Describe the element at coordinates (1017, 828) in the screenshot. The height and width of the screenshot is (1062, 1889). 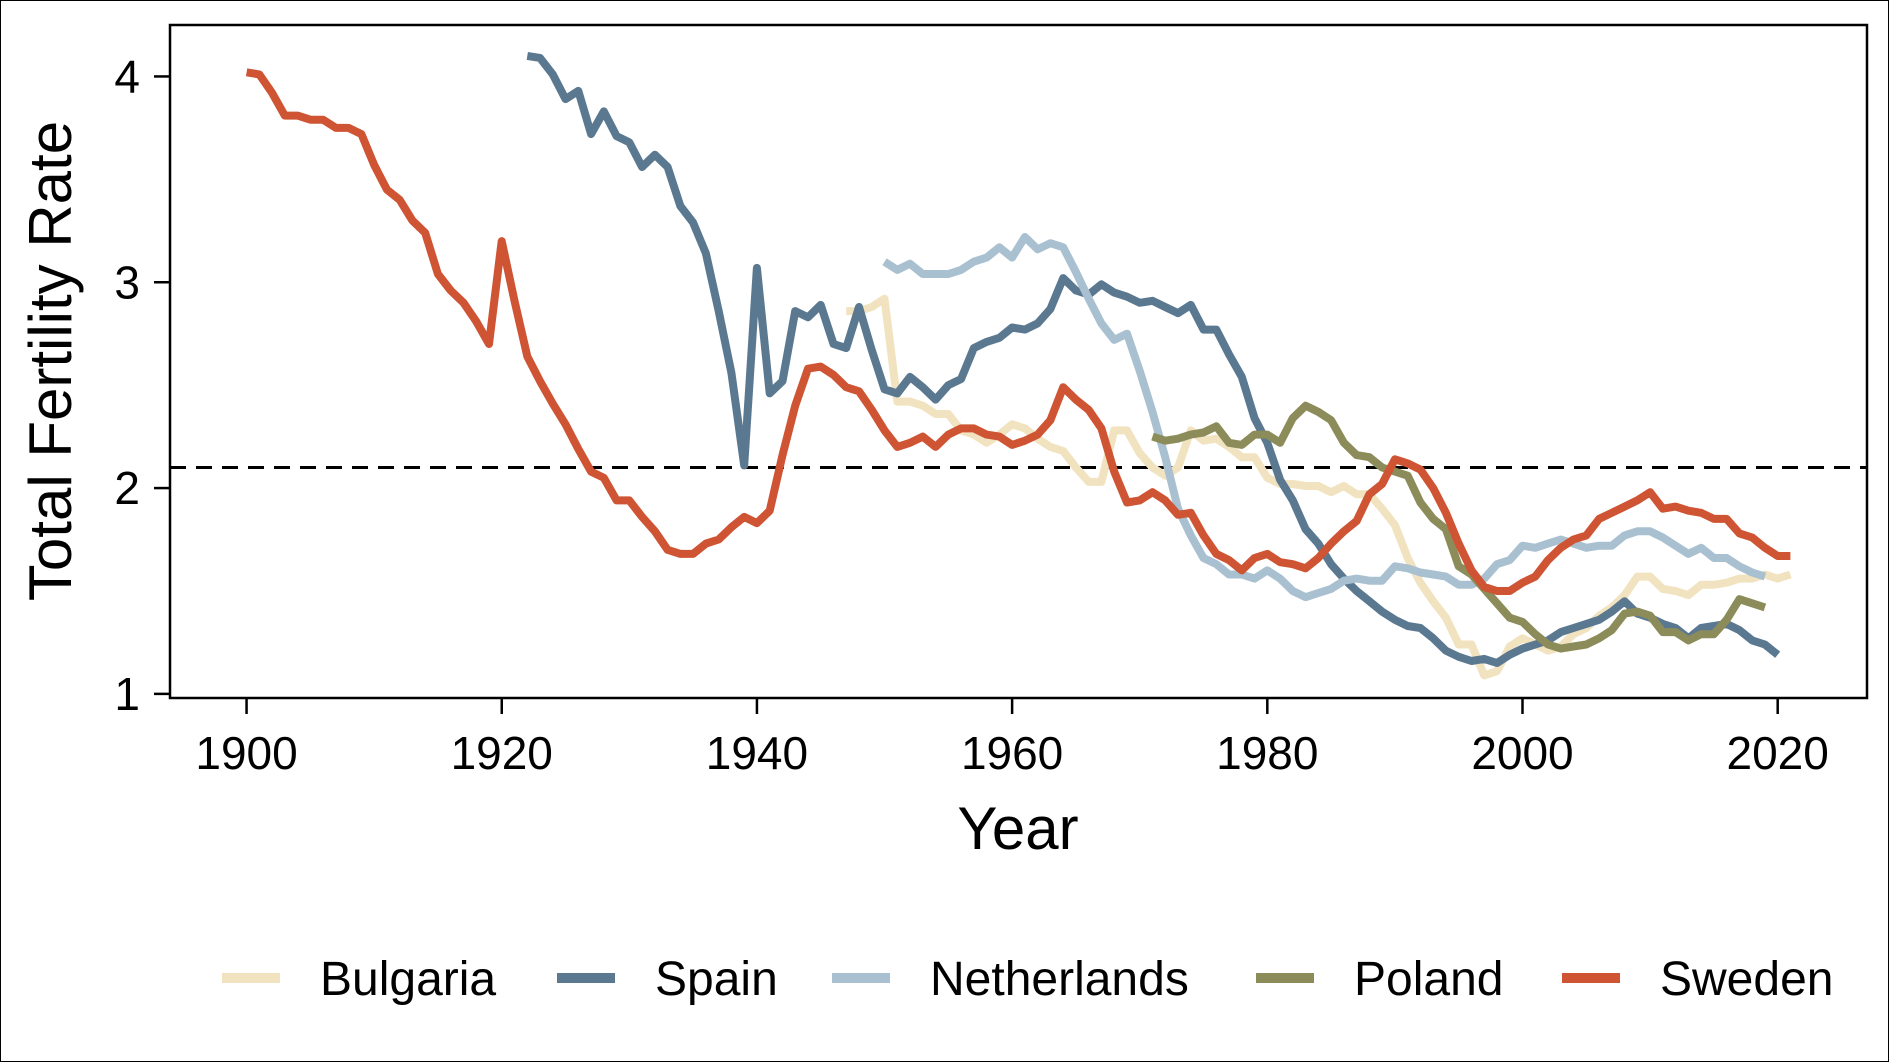
I see `x-axis-title: Year` at that location.